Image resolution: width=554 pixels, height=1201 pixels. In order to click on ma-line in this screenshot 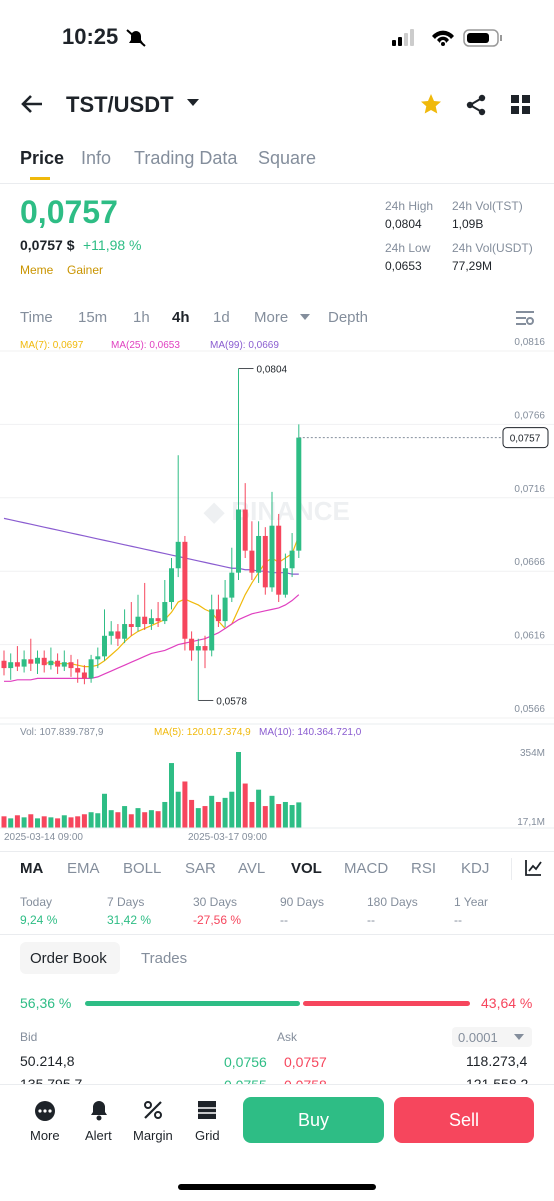, I will do `click(172, 601)`.